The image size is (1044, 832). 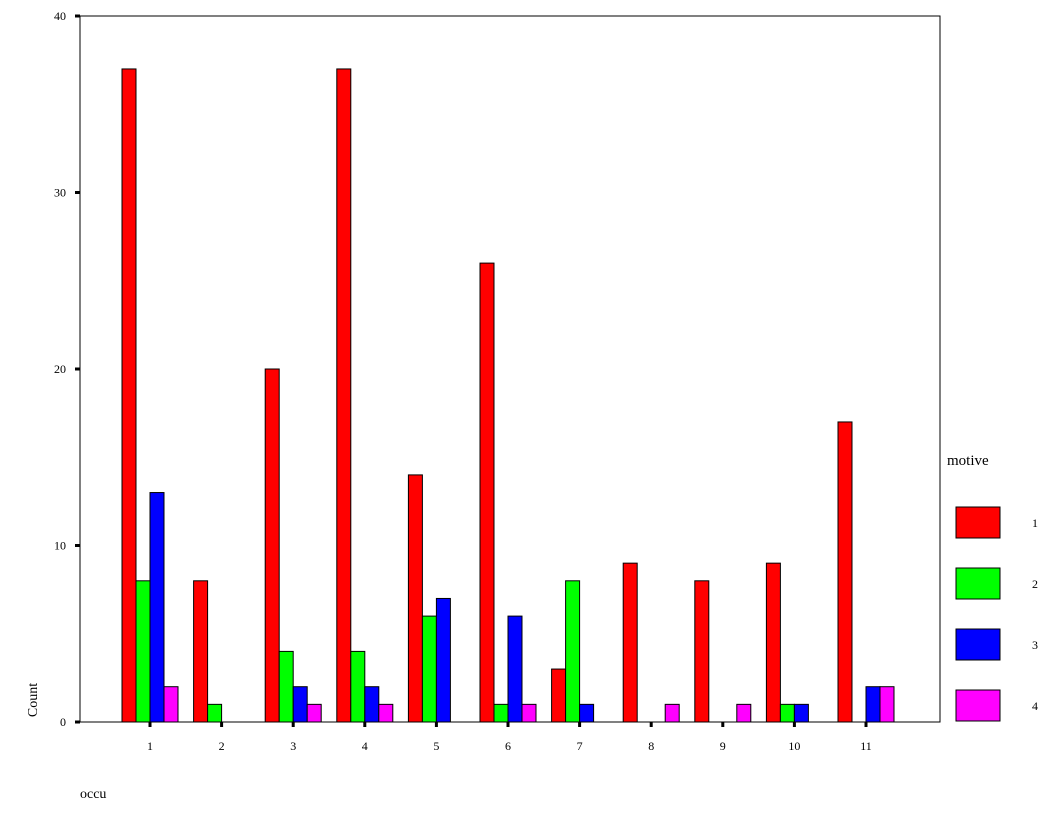 I want to click on x-tick-label: 4, so click(x=365, y=746).